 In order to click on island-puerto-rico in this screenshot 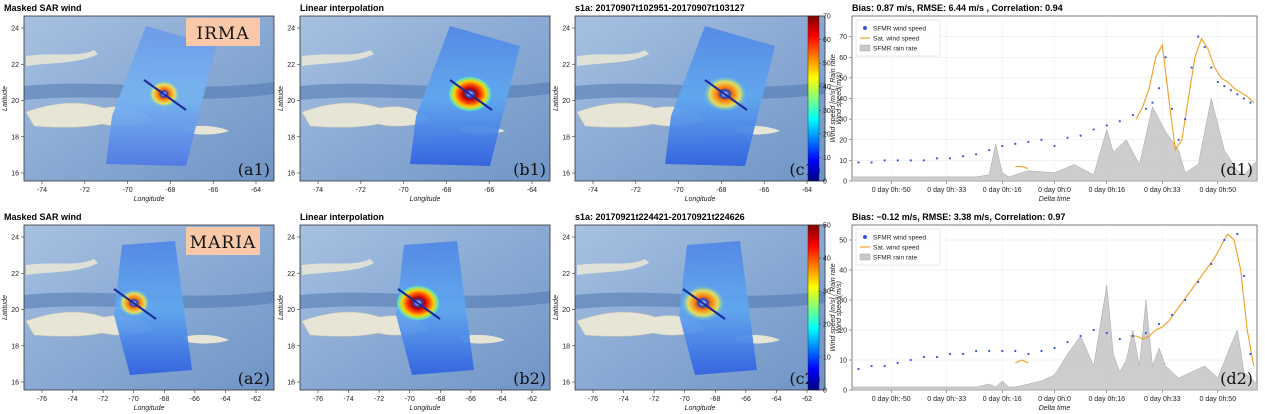, I will do `click(482, 339)`.